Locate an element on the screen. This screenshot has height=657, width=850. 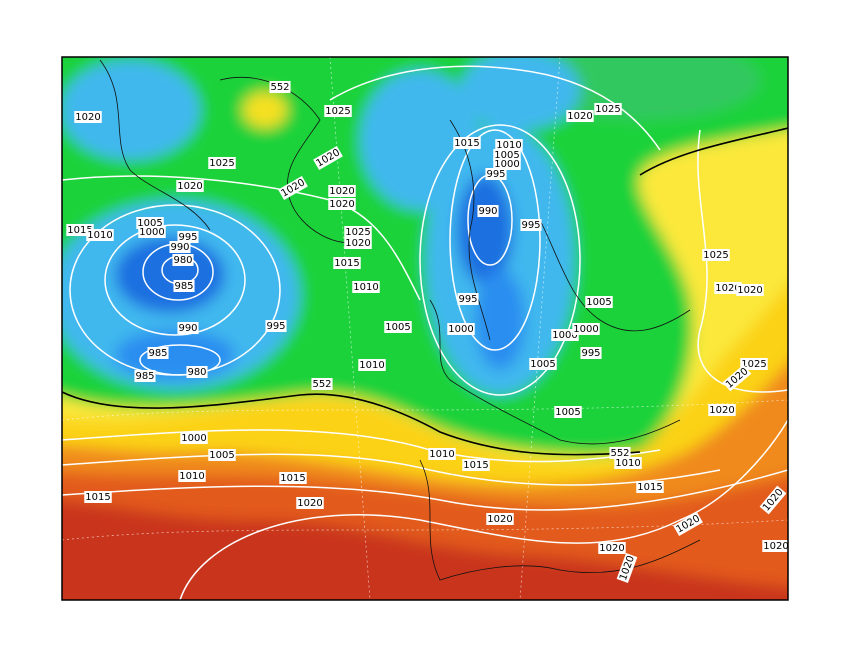
isobar-value: 552 is located at coordinates (279, 87).